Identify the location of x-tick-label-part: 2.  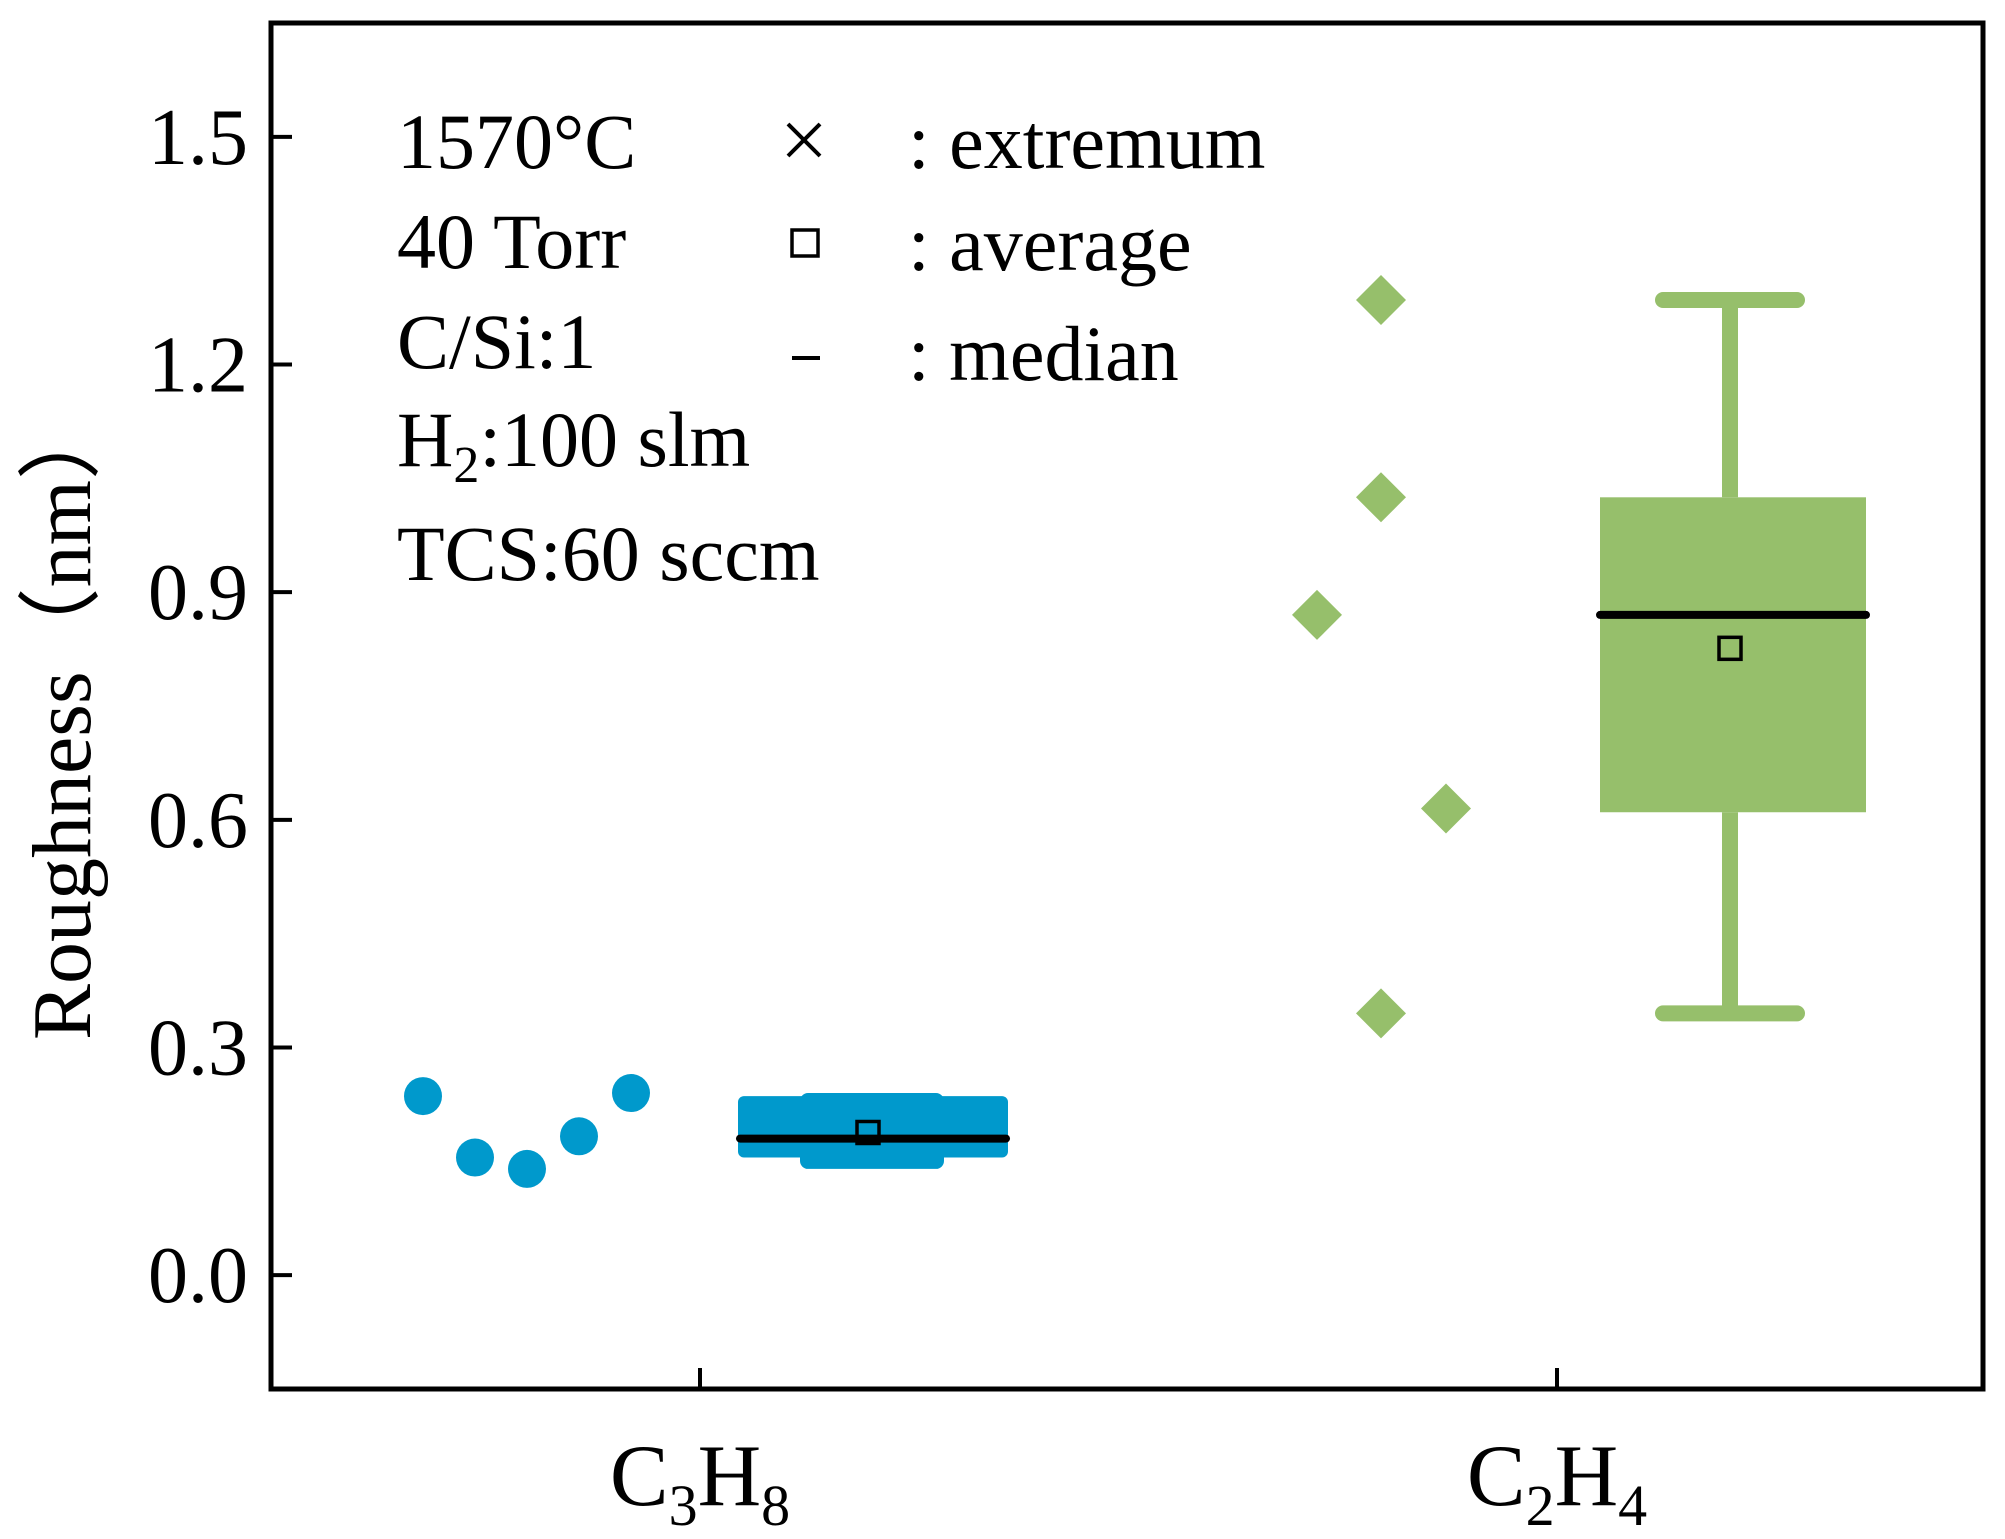
(1540, 1505).